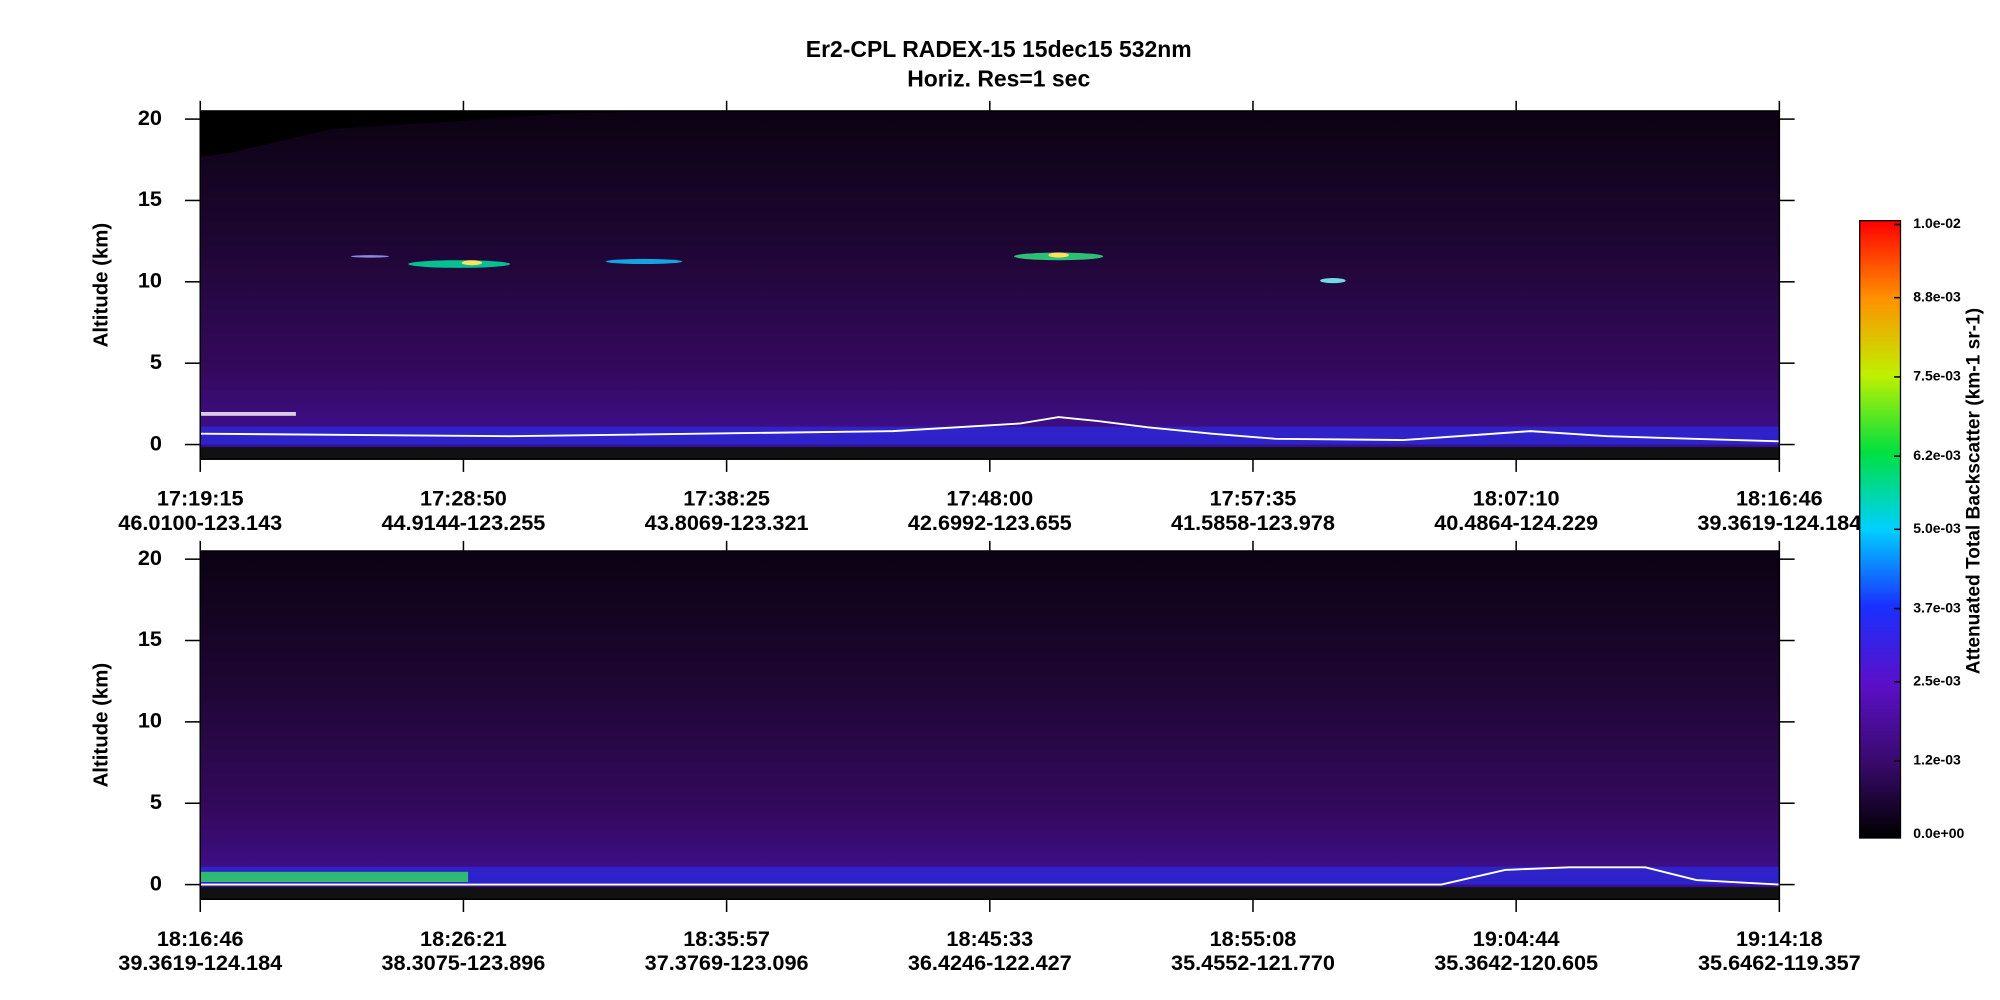  Describe the element at coordinates (727, 962) in the screenshot. I see `x-tick-sublabel: 37.3769-123.096` at that location.